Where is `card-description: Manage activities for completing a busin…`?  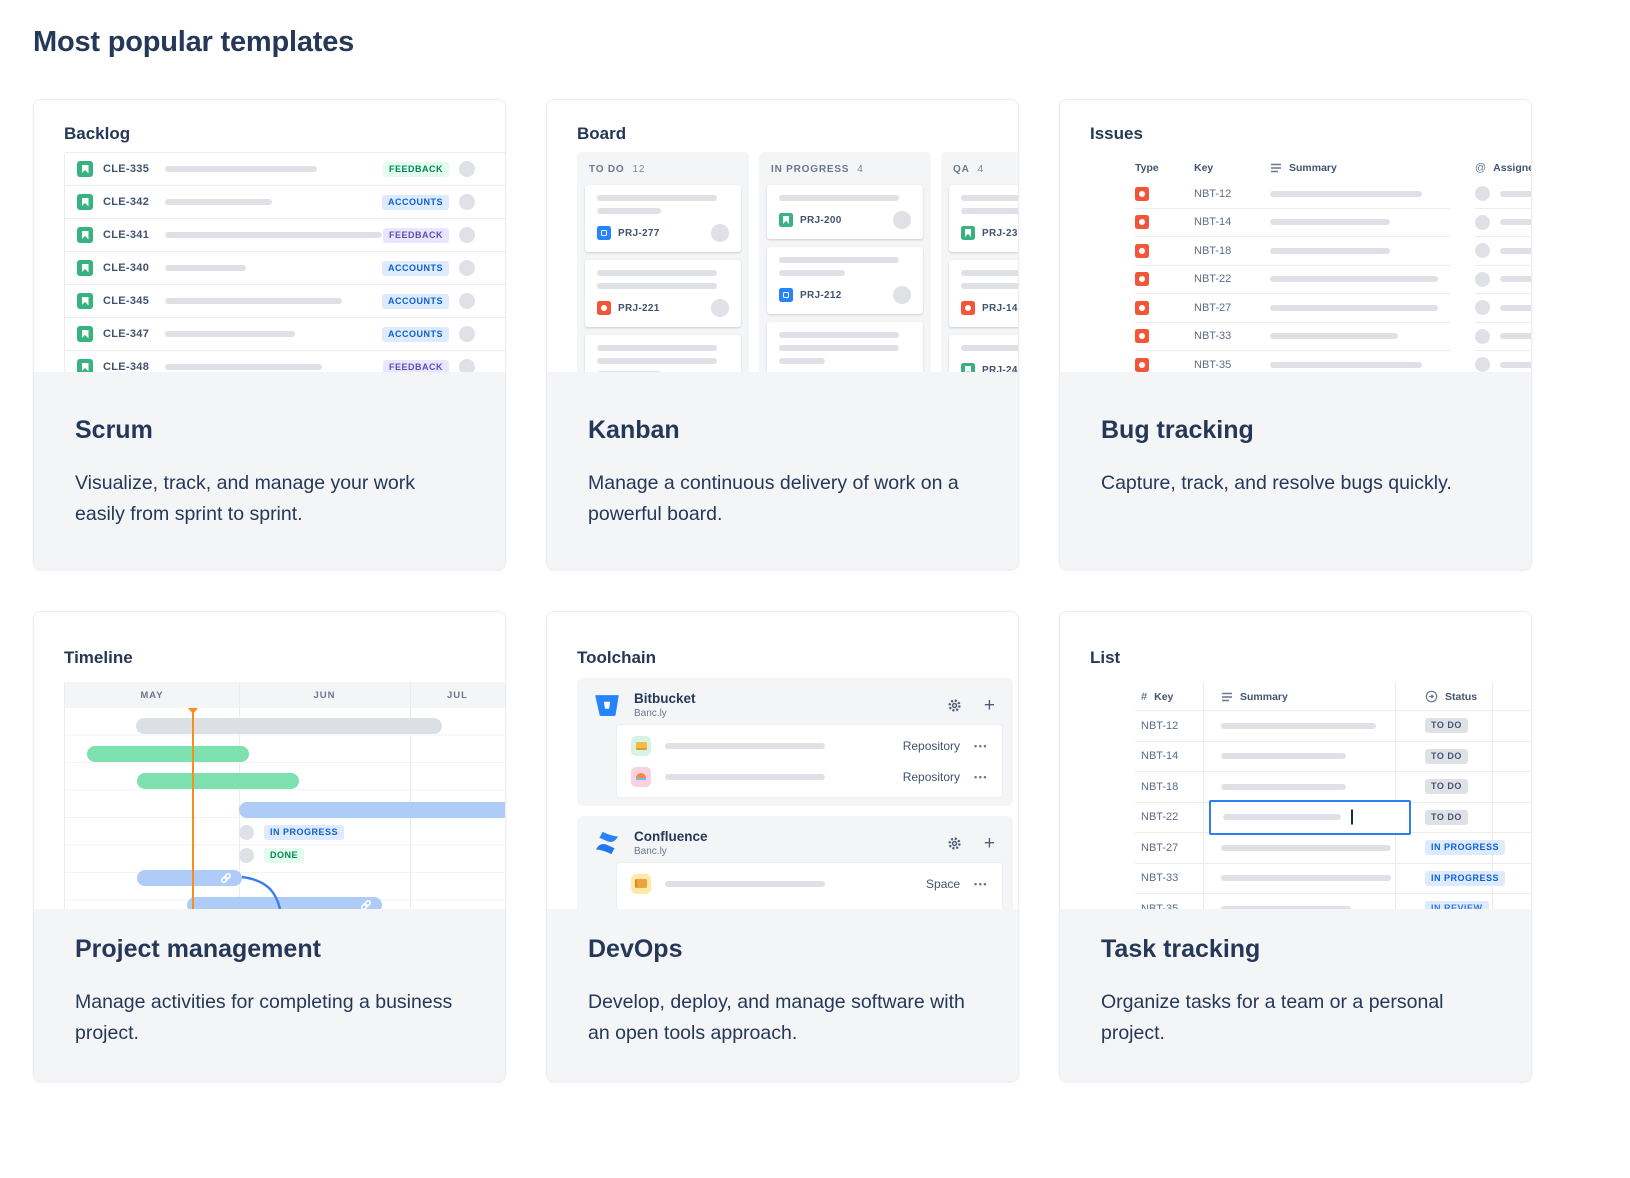
card-description: Manage activities for completing a busin… is located at coordinates (264, 1017).